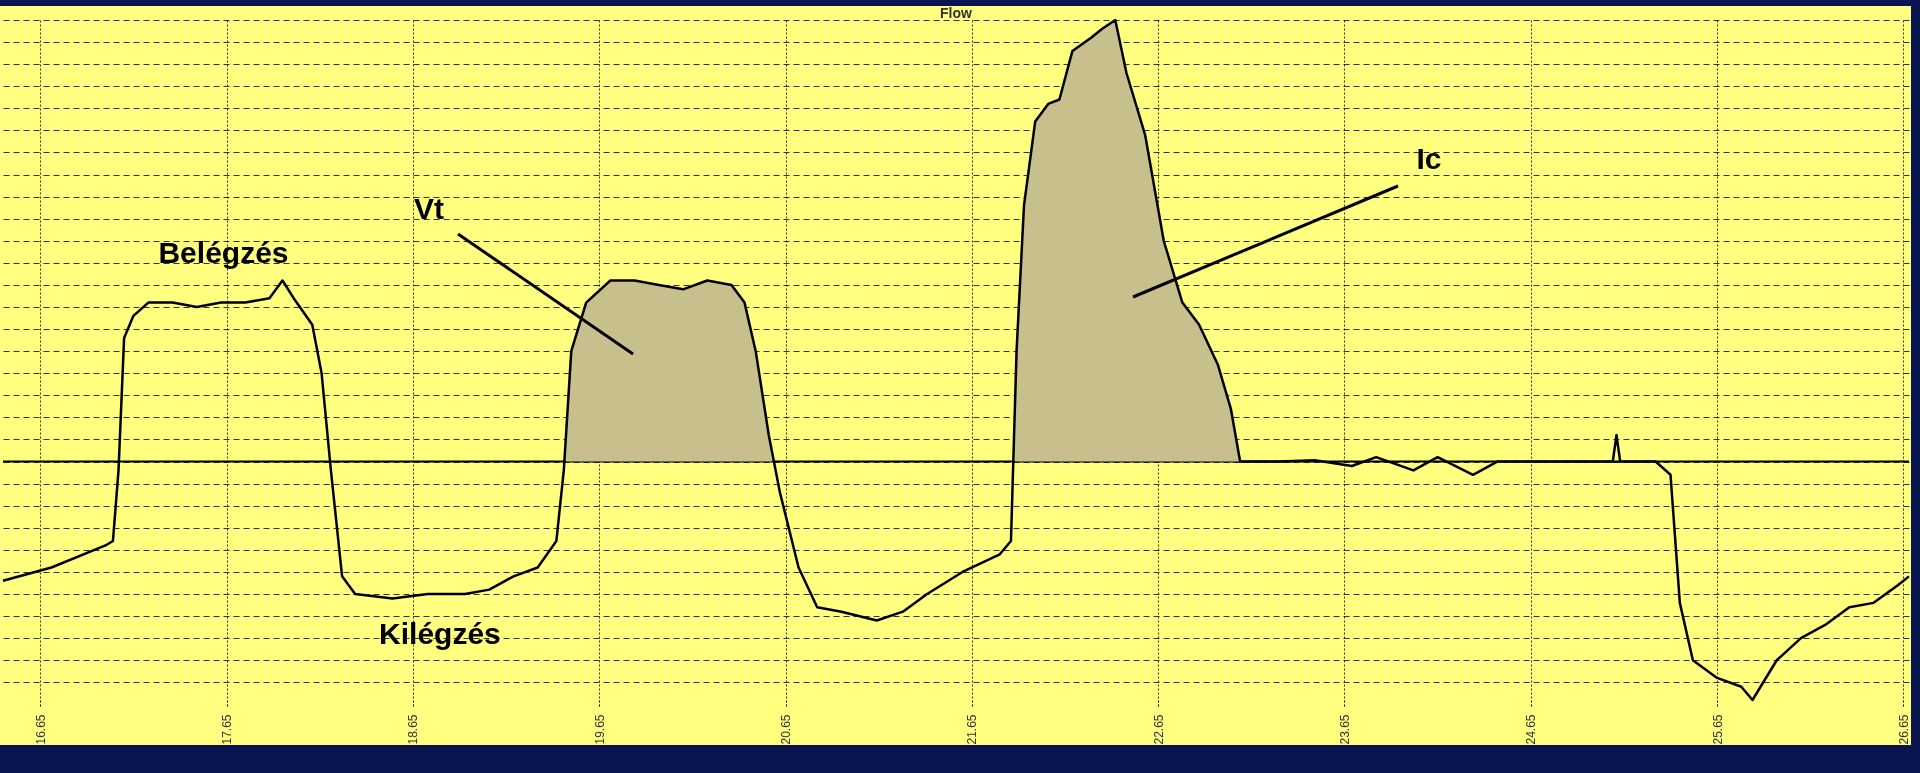 The width and height of the screenshot is (1920, 773). Describe the element at coordinates (786, 729) in the screenshot. I see `x-tick-label: 20.65` at that location.